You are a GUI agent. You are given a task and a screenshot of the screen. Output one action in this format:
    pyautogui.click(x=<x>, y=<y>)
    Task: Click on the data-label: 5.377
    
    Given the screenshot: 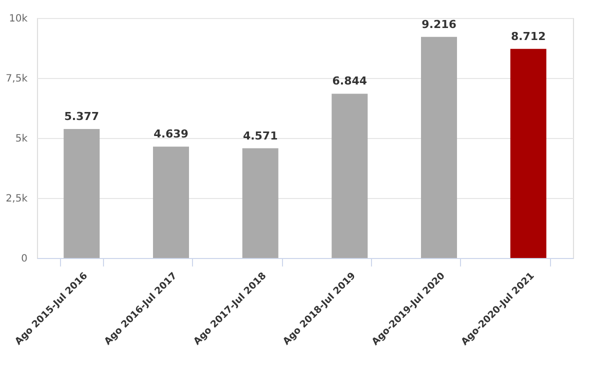 What is the action you would take?
    pyautogui.click(x=82, y=116)
    